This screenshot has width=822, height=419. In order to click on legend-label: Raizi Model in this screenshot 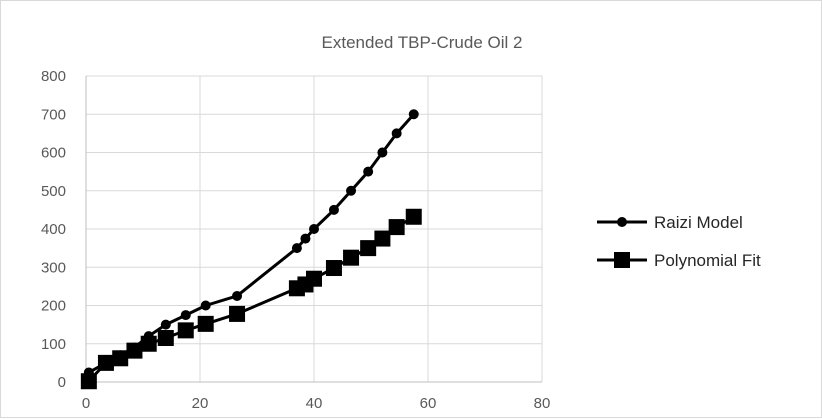, I will do `click(698, 222)`.